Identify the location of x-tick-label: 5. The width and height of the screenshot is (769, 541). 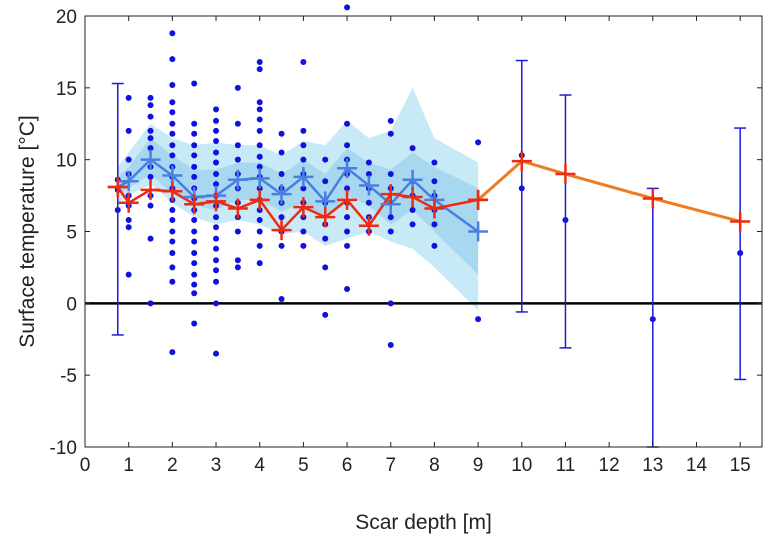
(303, 465).